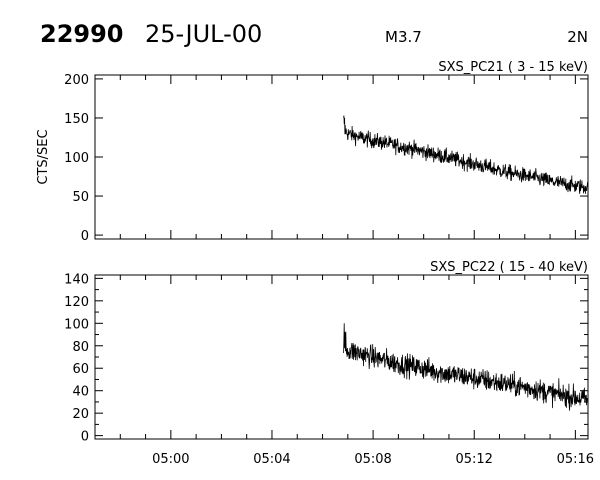  I want to click on flare-class: M3.7, so click(403, 37).